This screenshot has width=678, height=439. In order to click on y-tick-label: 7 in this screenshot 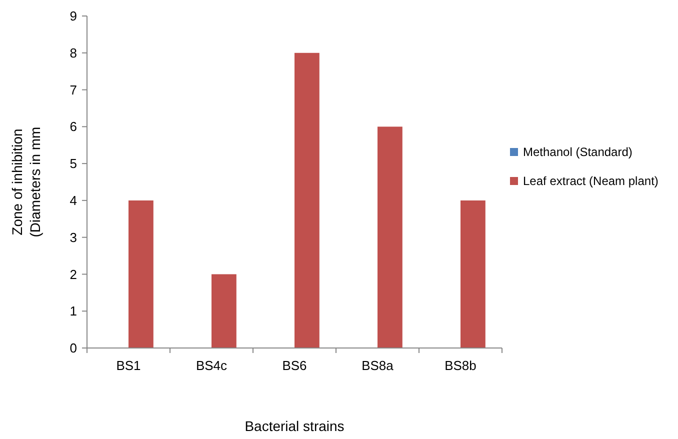, I will do `click(73, 90)`.